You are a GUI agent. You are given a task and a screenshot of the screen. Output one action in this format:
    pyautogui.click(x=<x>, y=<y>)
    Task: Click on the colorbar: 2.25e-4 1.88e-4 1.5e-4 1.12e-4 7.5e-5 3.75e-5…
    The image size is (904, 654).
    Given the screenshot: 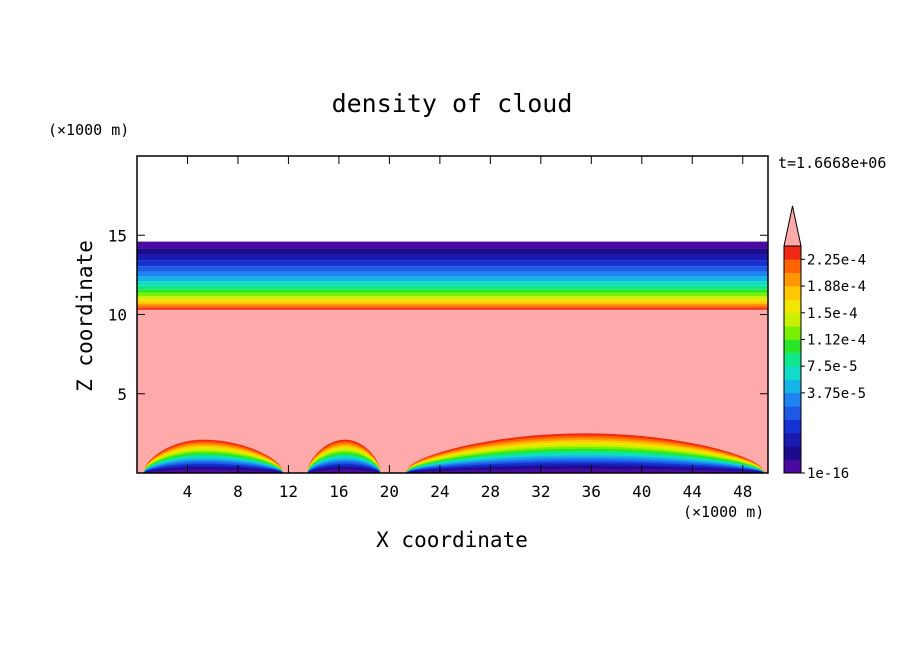 What is the action you would take?
    pyautogui.click(x=824, y=343)
    